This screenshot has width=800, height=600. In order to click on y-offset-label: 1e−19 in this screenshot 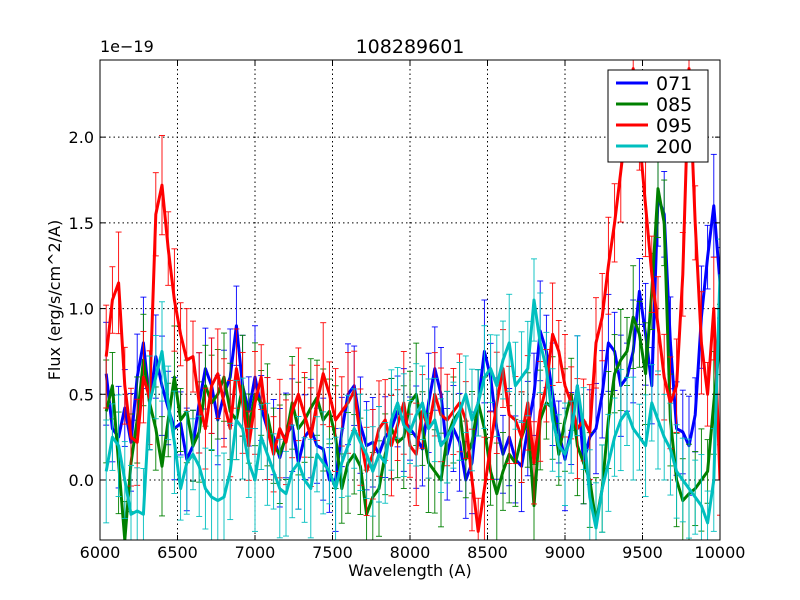, I will do `click(127, 46)`.